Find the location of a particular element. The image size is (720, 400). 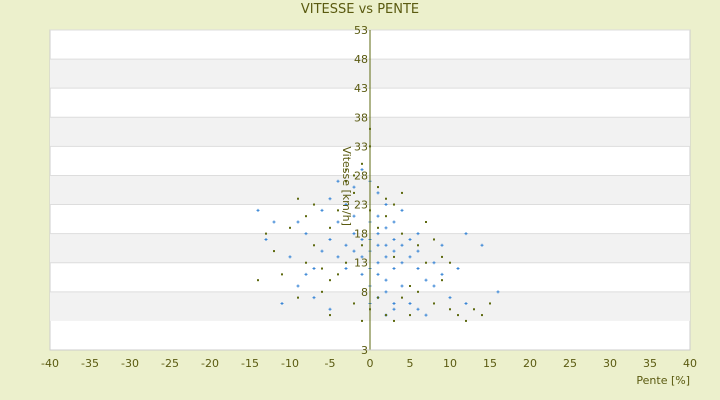

x-axis-label: Pente [%] is located at coordinates (663, 380).